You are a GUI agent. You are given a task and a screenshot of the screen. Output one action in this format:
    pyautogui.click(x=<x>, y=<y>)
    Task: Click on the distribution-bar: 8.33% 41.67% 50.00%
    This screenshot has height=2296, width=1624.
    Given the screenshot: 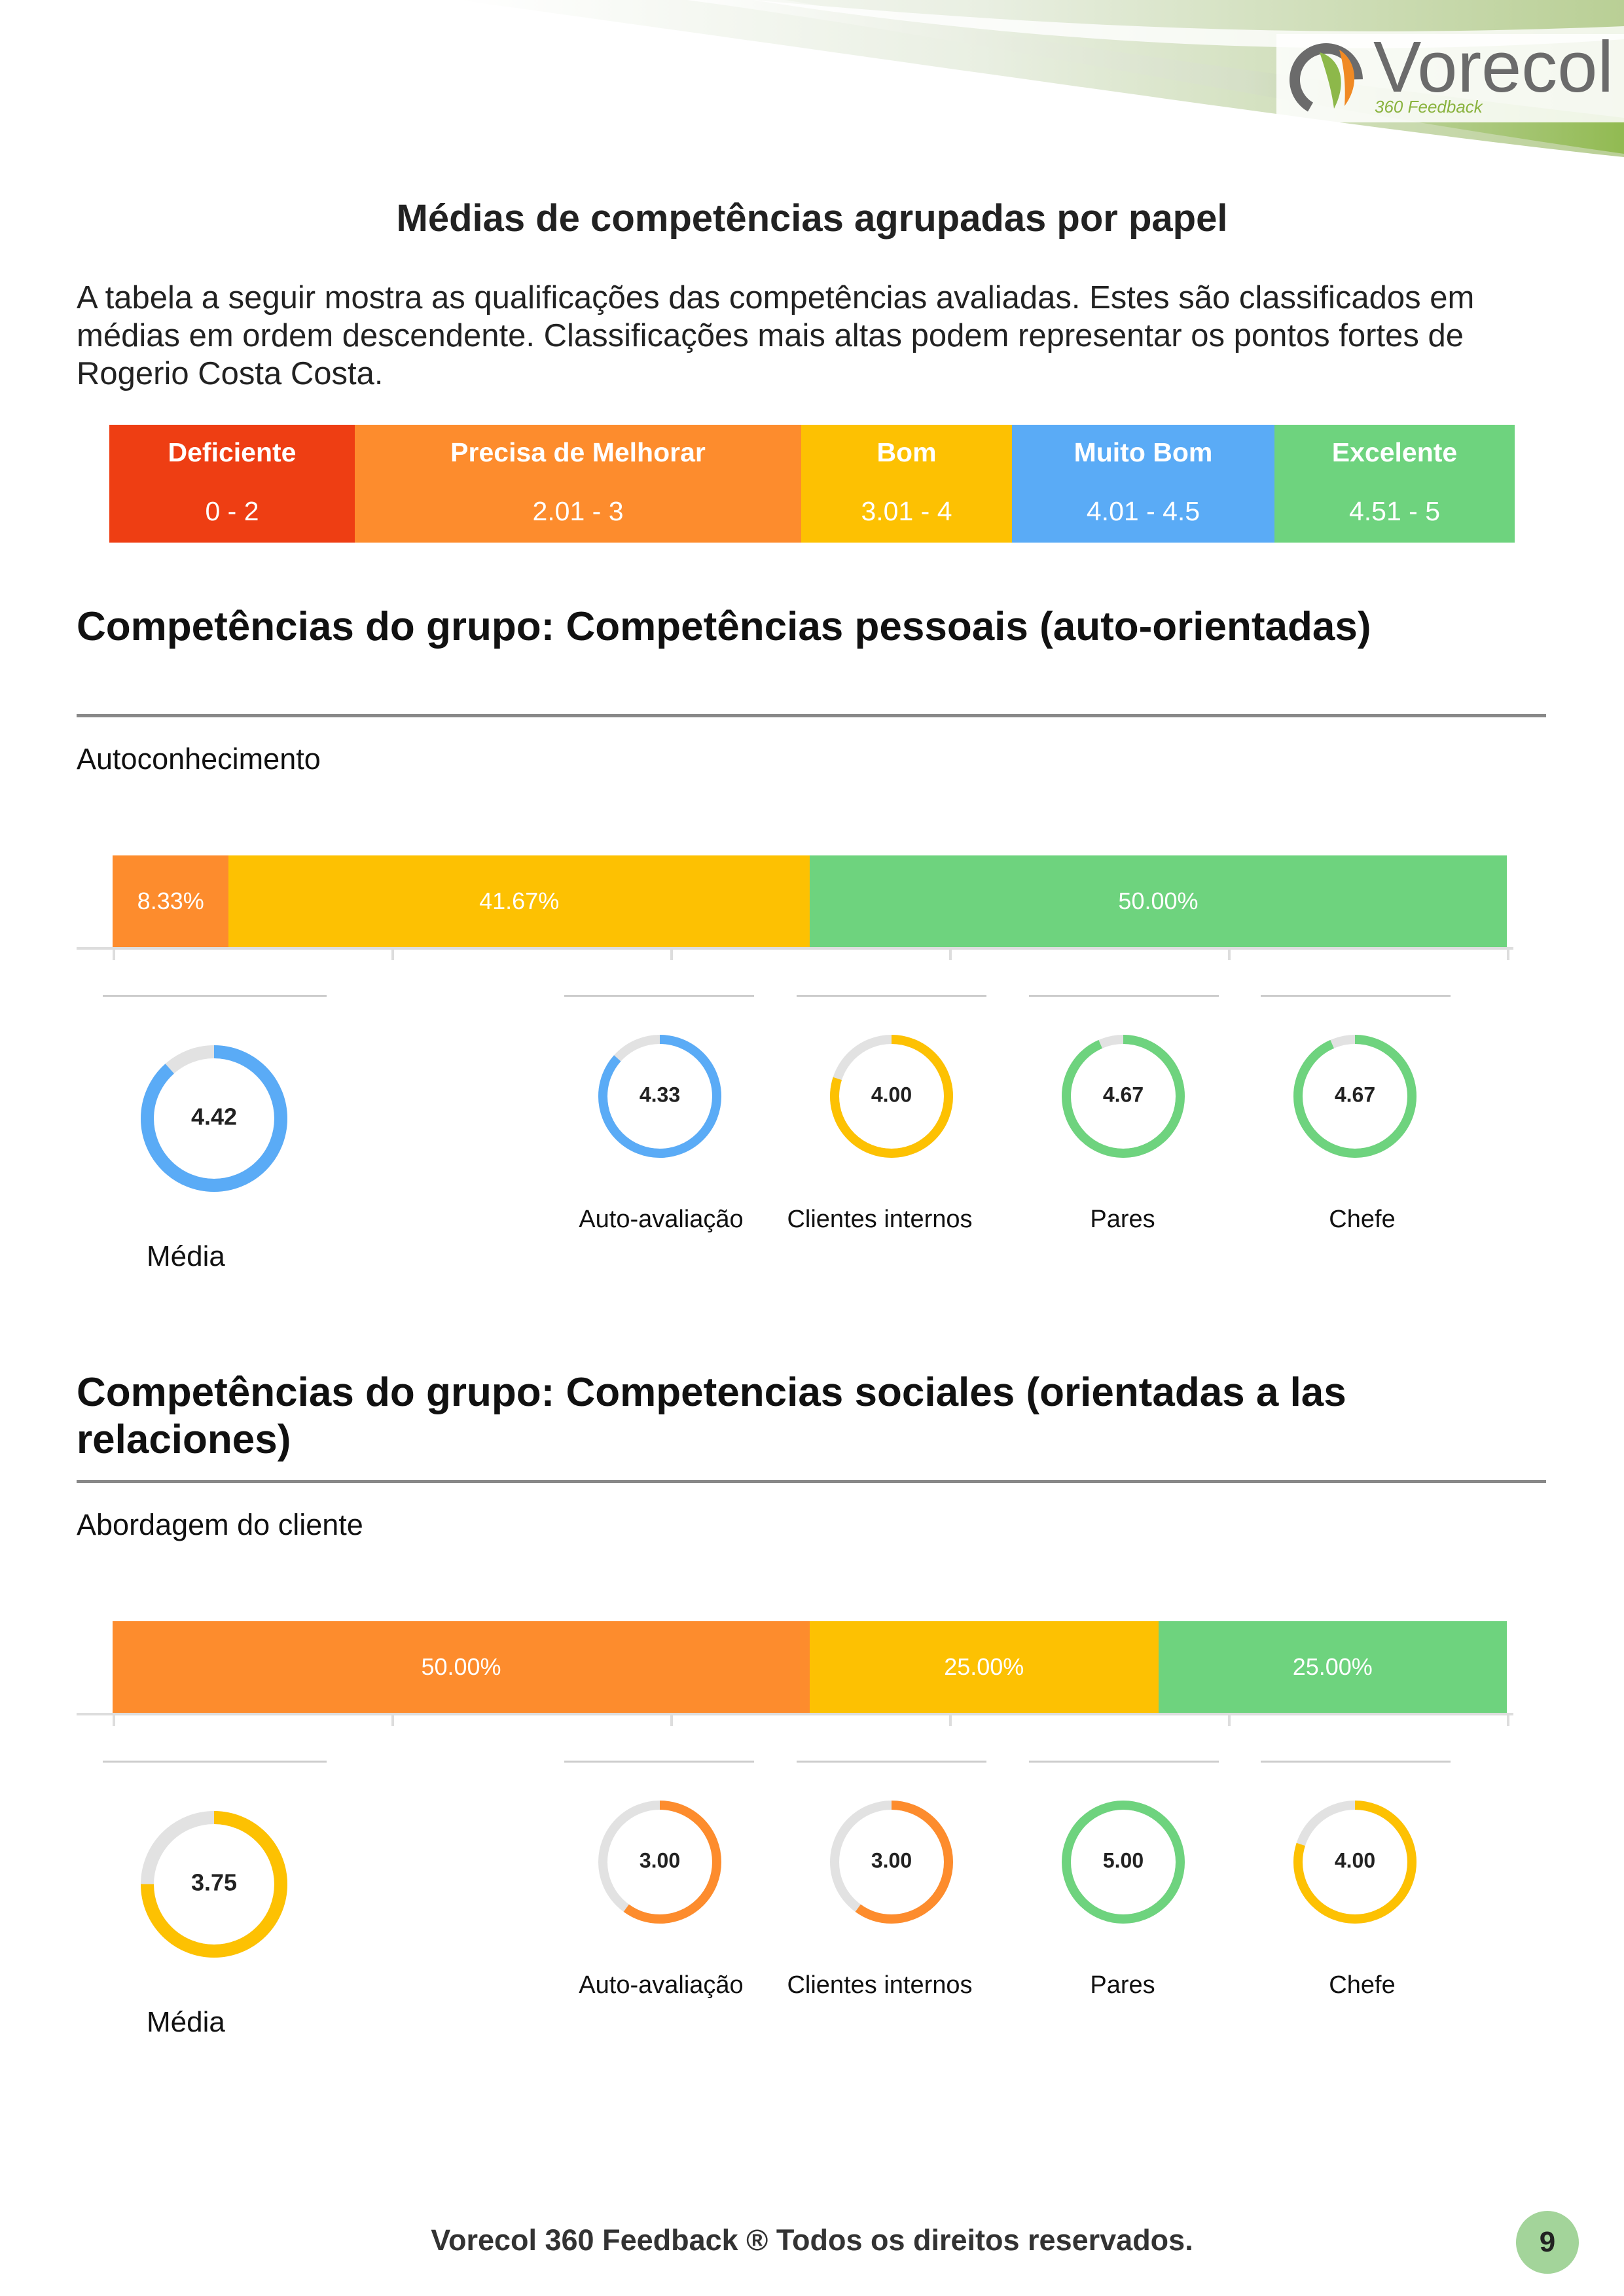 What is the action you would take?
    pyautogui.click(x=810, y=901)
    